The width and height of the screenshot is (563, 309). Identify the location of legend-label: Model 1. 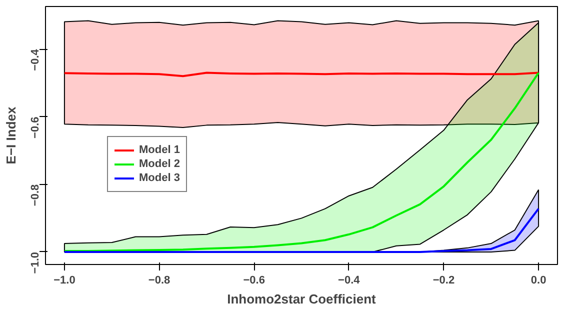
(159, 150).